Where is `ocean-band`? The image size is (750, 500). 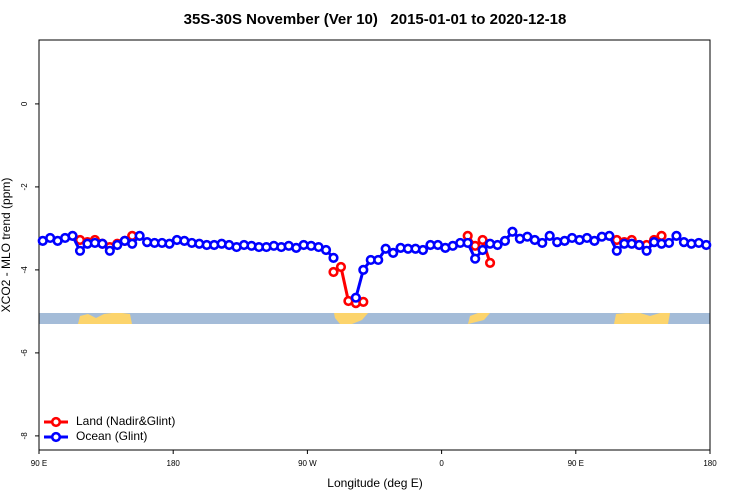 ocean-band is located at coordinates (374, 318).